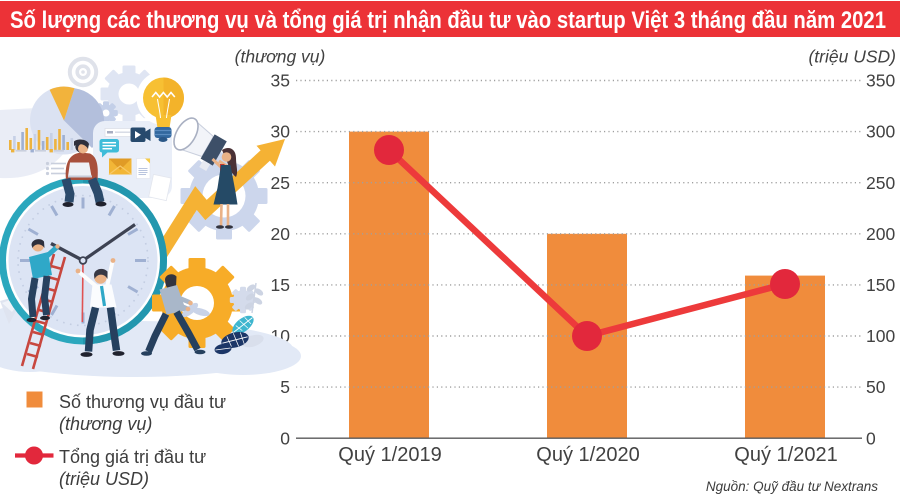 This screenshot has width=900, height=503. What do you see at coordinates (280, 285) in the screenshot?
I see `svg-text: 15` at bounding box center [280, 285].